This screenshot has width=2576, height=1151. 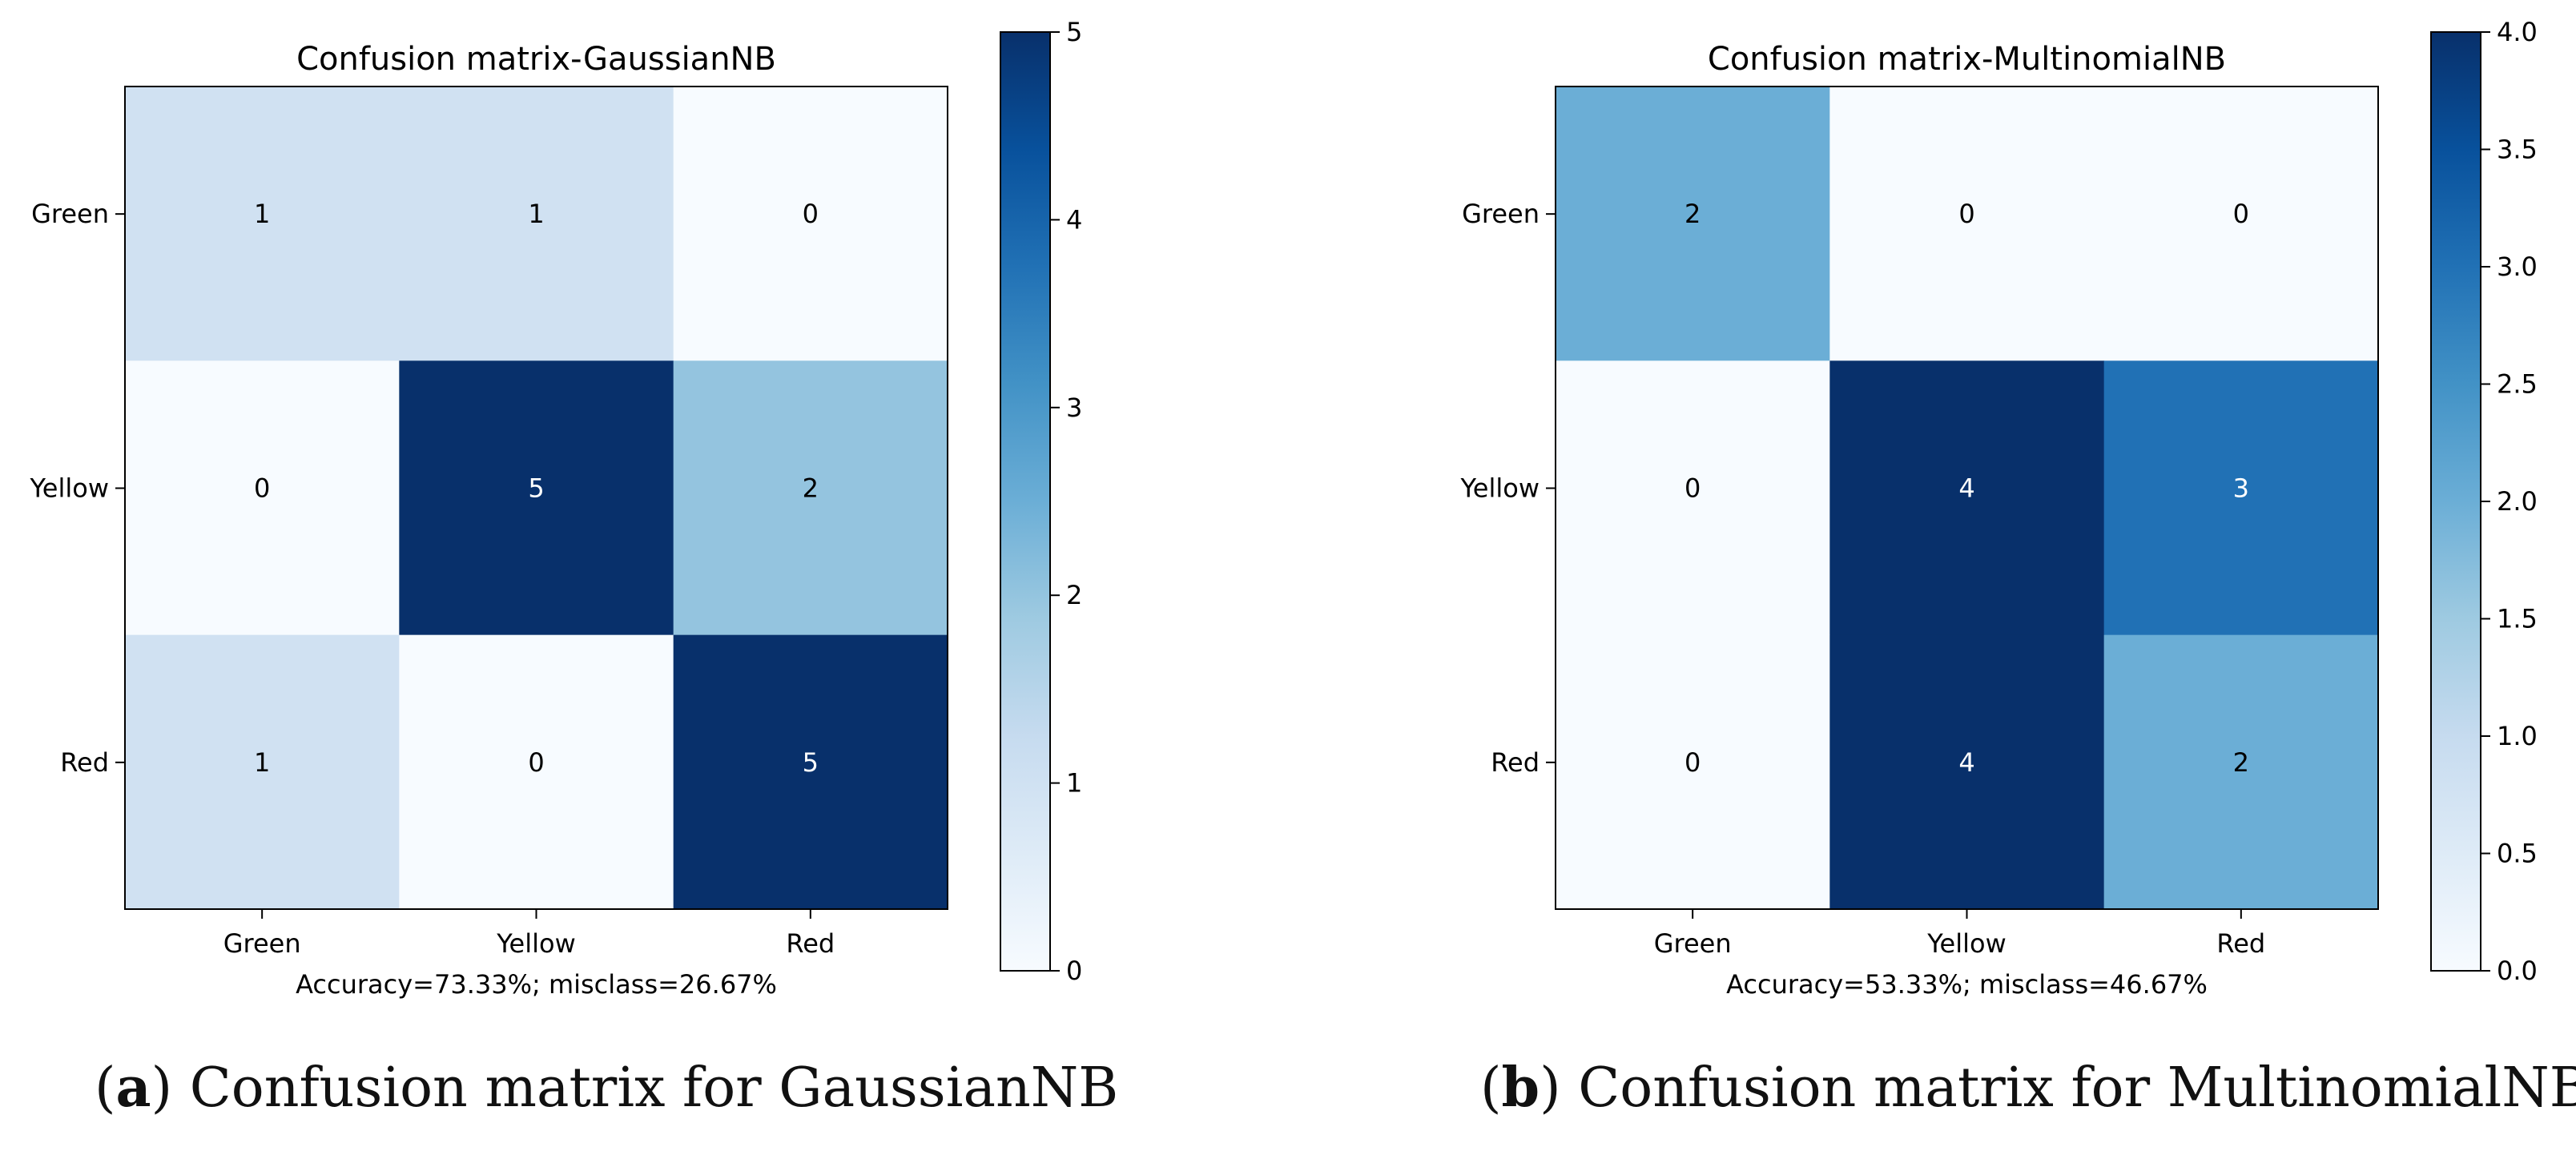 What do you see at coordinates (1520, 1088) in the screenshot?
I see `caption-b-letter: b` at bounding box center [1520, 1088].